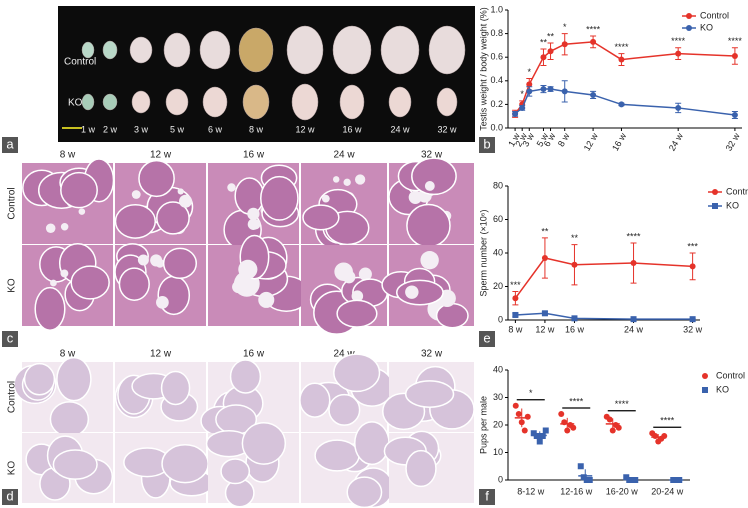 This screenshot has height=508, width=748. Describe the element at coordinates (483, 69) in the screenshot. I see `y-axis-title: Testis weight / body weight (%)` at that location.